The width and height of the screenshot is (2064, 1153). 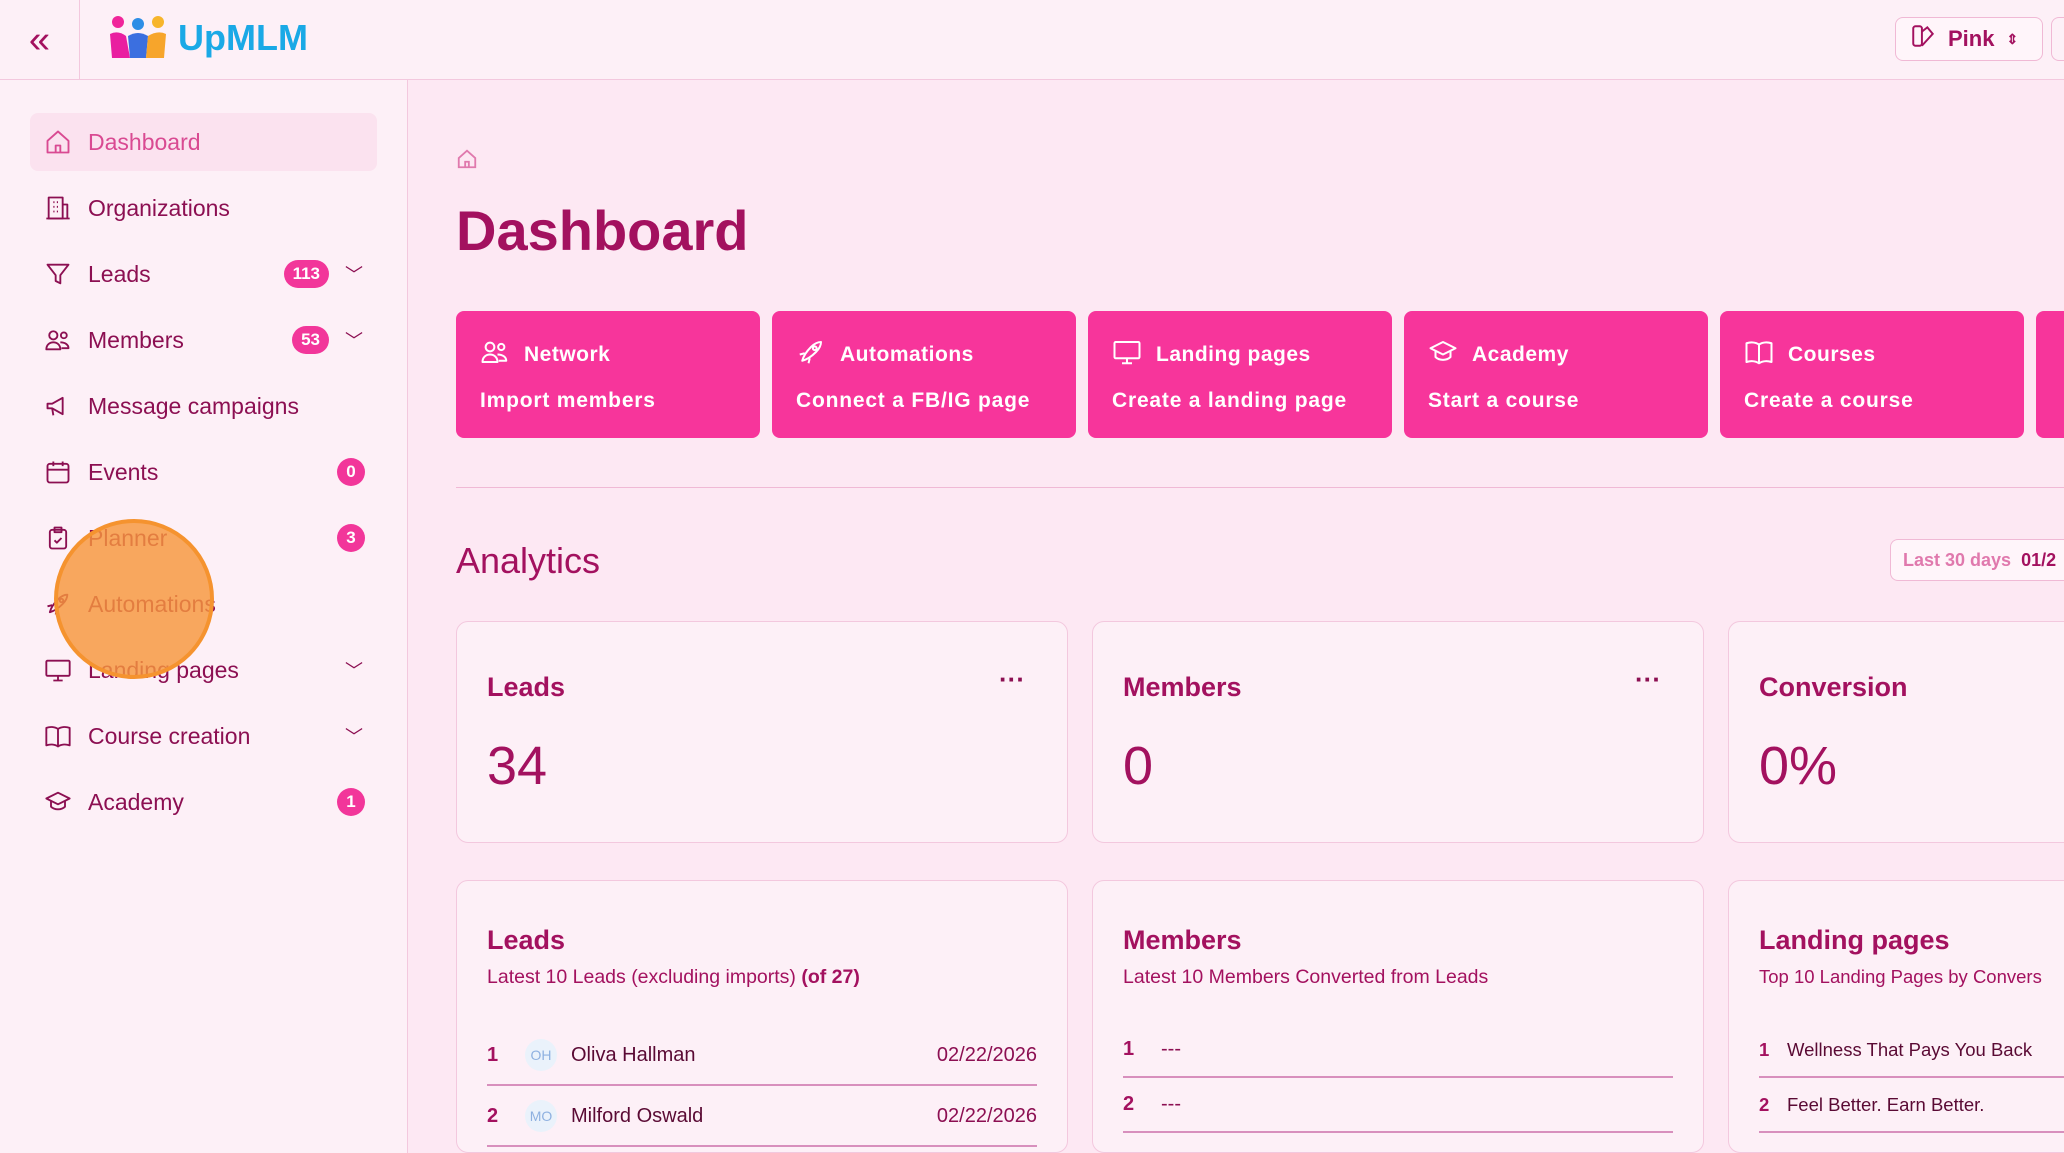 What do you see at coordinates (907, 354) in the screenshot?
I see `action-title: Automations` at bounding box center [907, 354].